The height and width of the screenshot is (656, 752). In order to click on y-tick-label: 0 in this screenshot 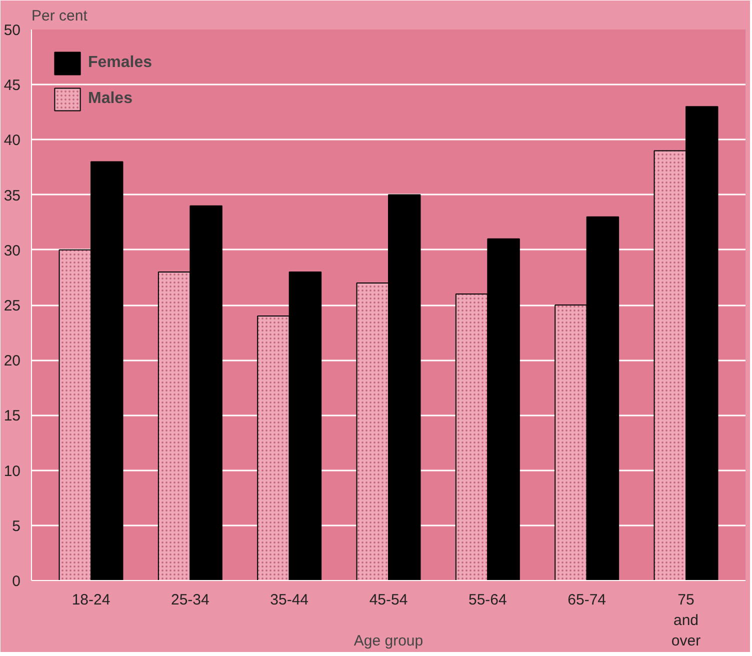, I will do `click(16, 581)`.